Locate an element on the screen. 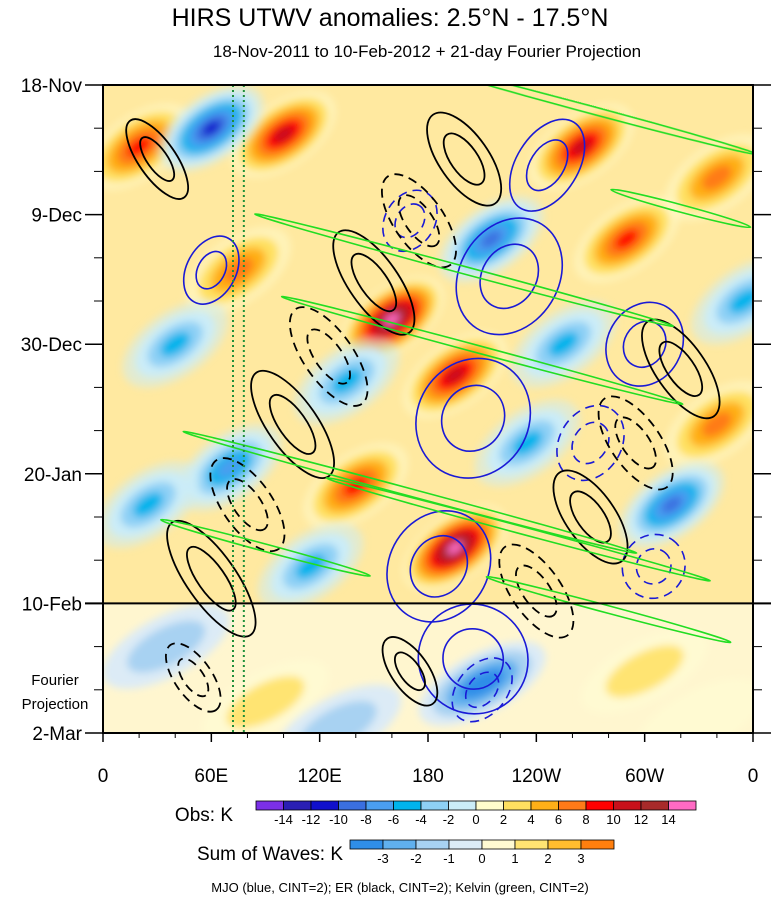 This screenshot has height=899, width=771. wave-legend-level-label: 1 is located at coordinates (514, 858).